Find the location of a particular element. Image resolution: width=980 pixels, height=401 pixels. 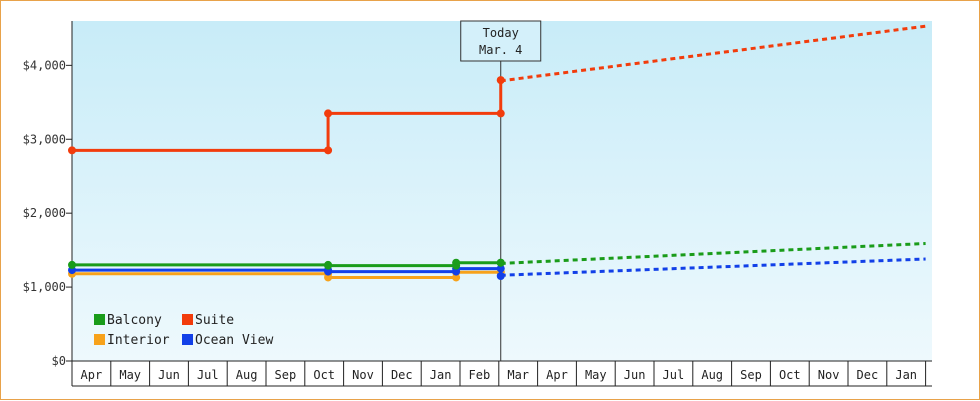

y-tick-label: $3,000 is located at coordinates (44, 139).